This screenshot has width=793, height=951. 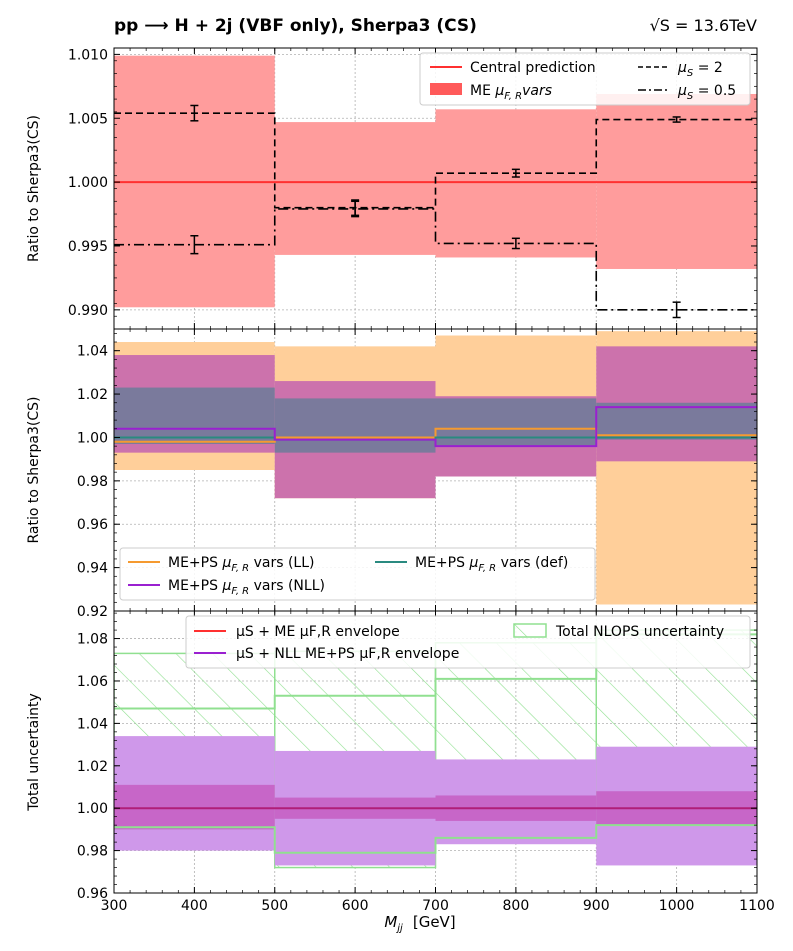 I want to click on legend-mus05-label: μS = 0.5, so click(x=706, y=92).